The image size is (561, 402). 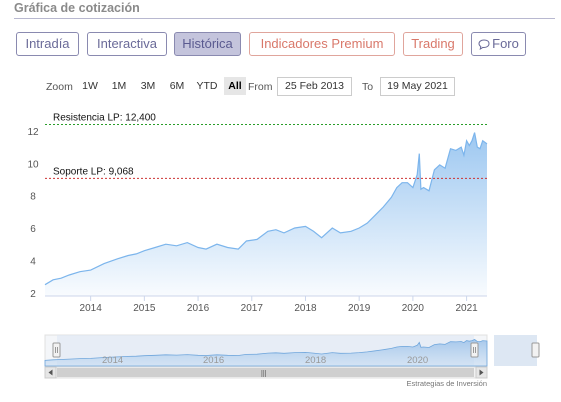 What do you see at coordinates (315, 360) in the screenshot?
I see `navigator-label-2018: 2018` at bounding box center [315, 360].